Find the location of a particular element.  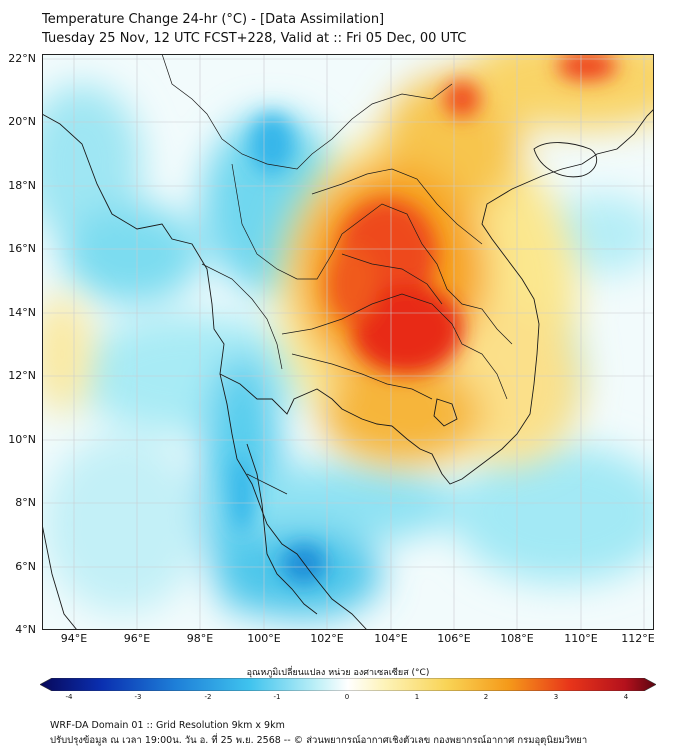

lat-label: 12°N is located at coordinates (22, 375).